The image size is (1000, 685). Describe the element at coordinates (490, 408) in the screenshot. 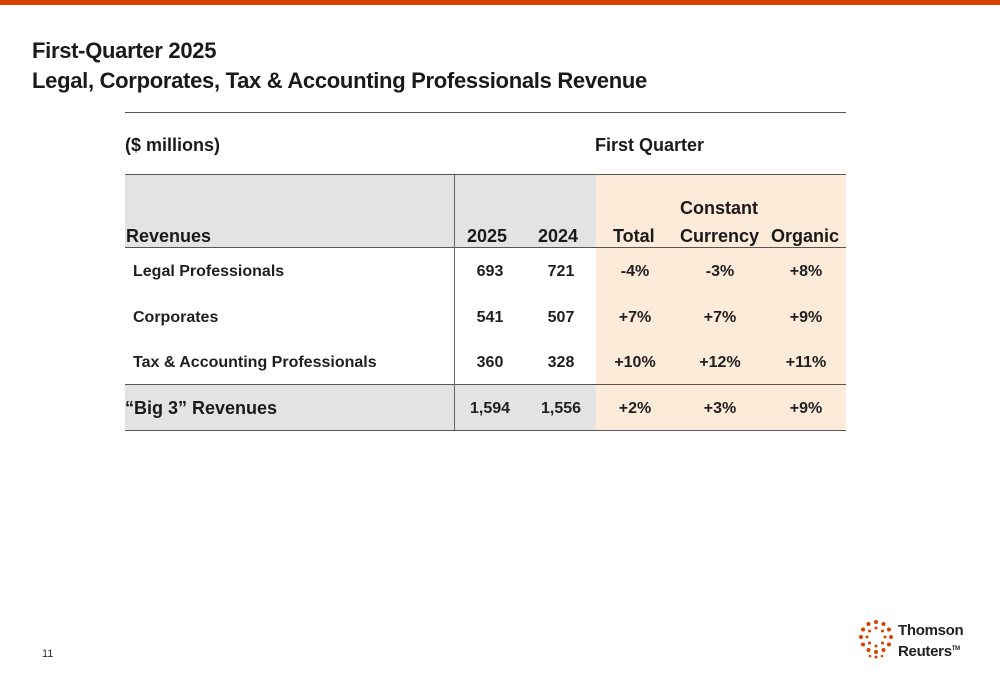

I see `total-cell-2025: 1,594` at that location.